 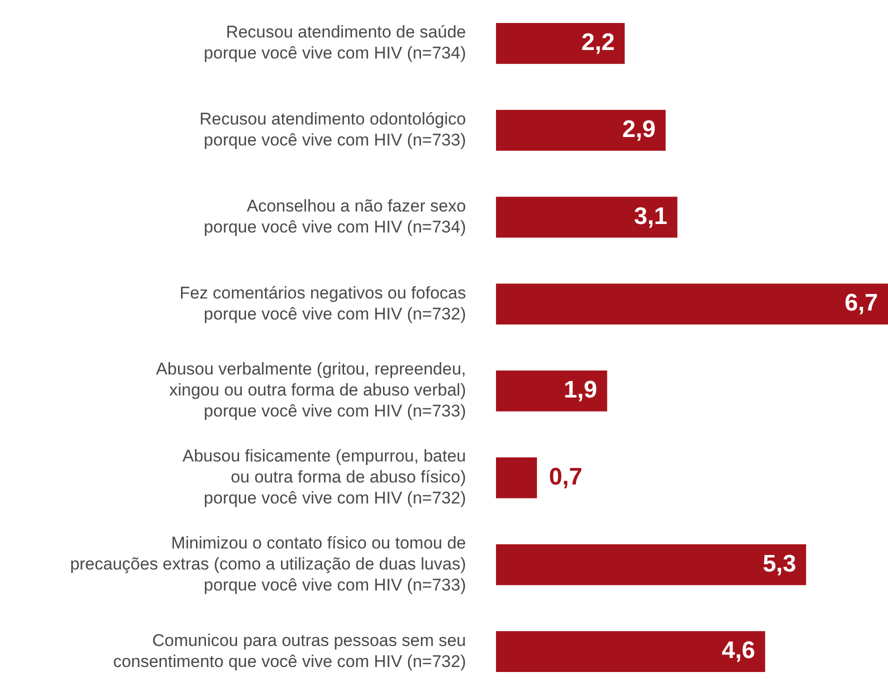 What do you see at coordinates (332, 130) in the screenshot?
I see `y-tick-label: Recusou atendimento odontológico porque você vive com HIV (n=733)` at bounding box center [332, 130].